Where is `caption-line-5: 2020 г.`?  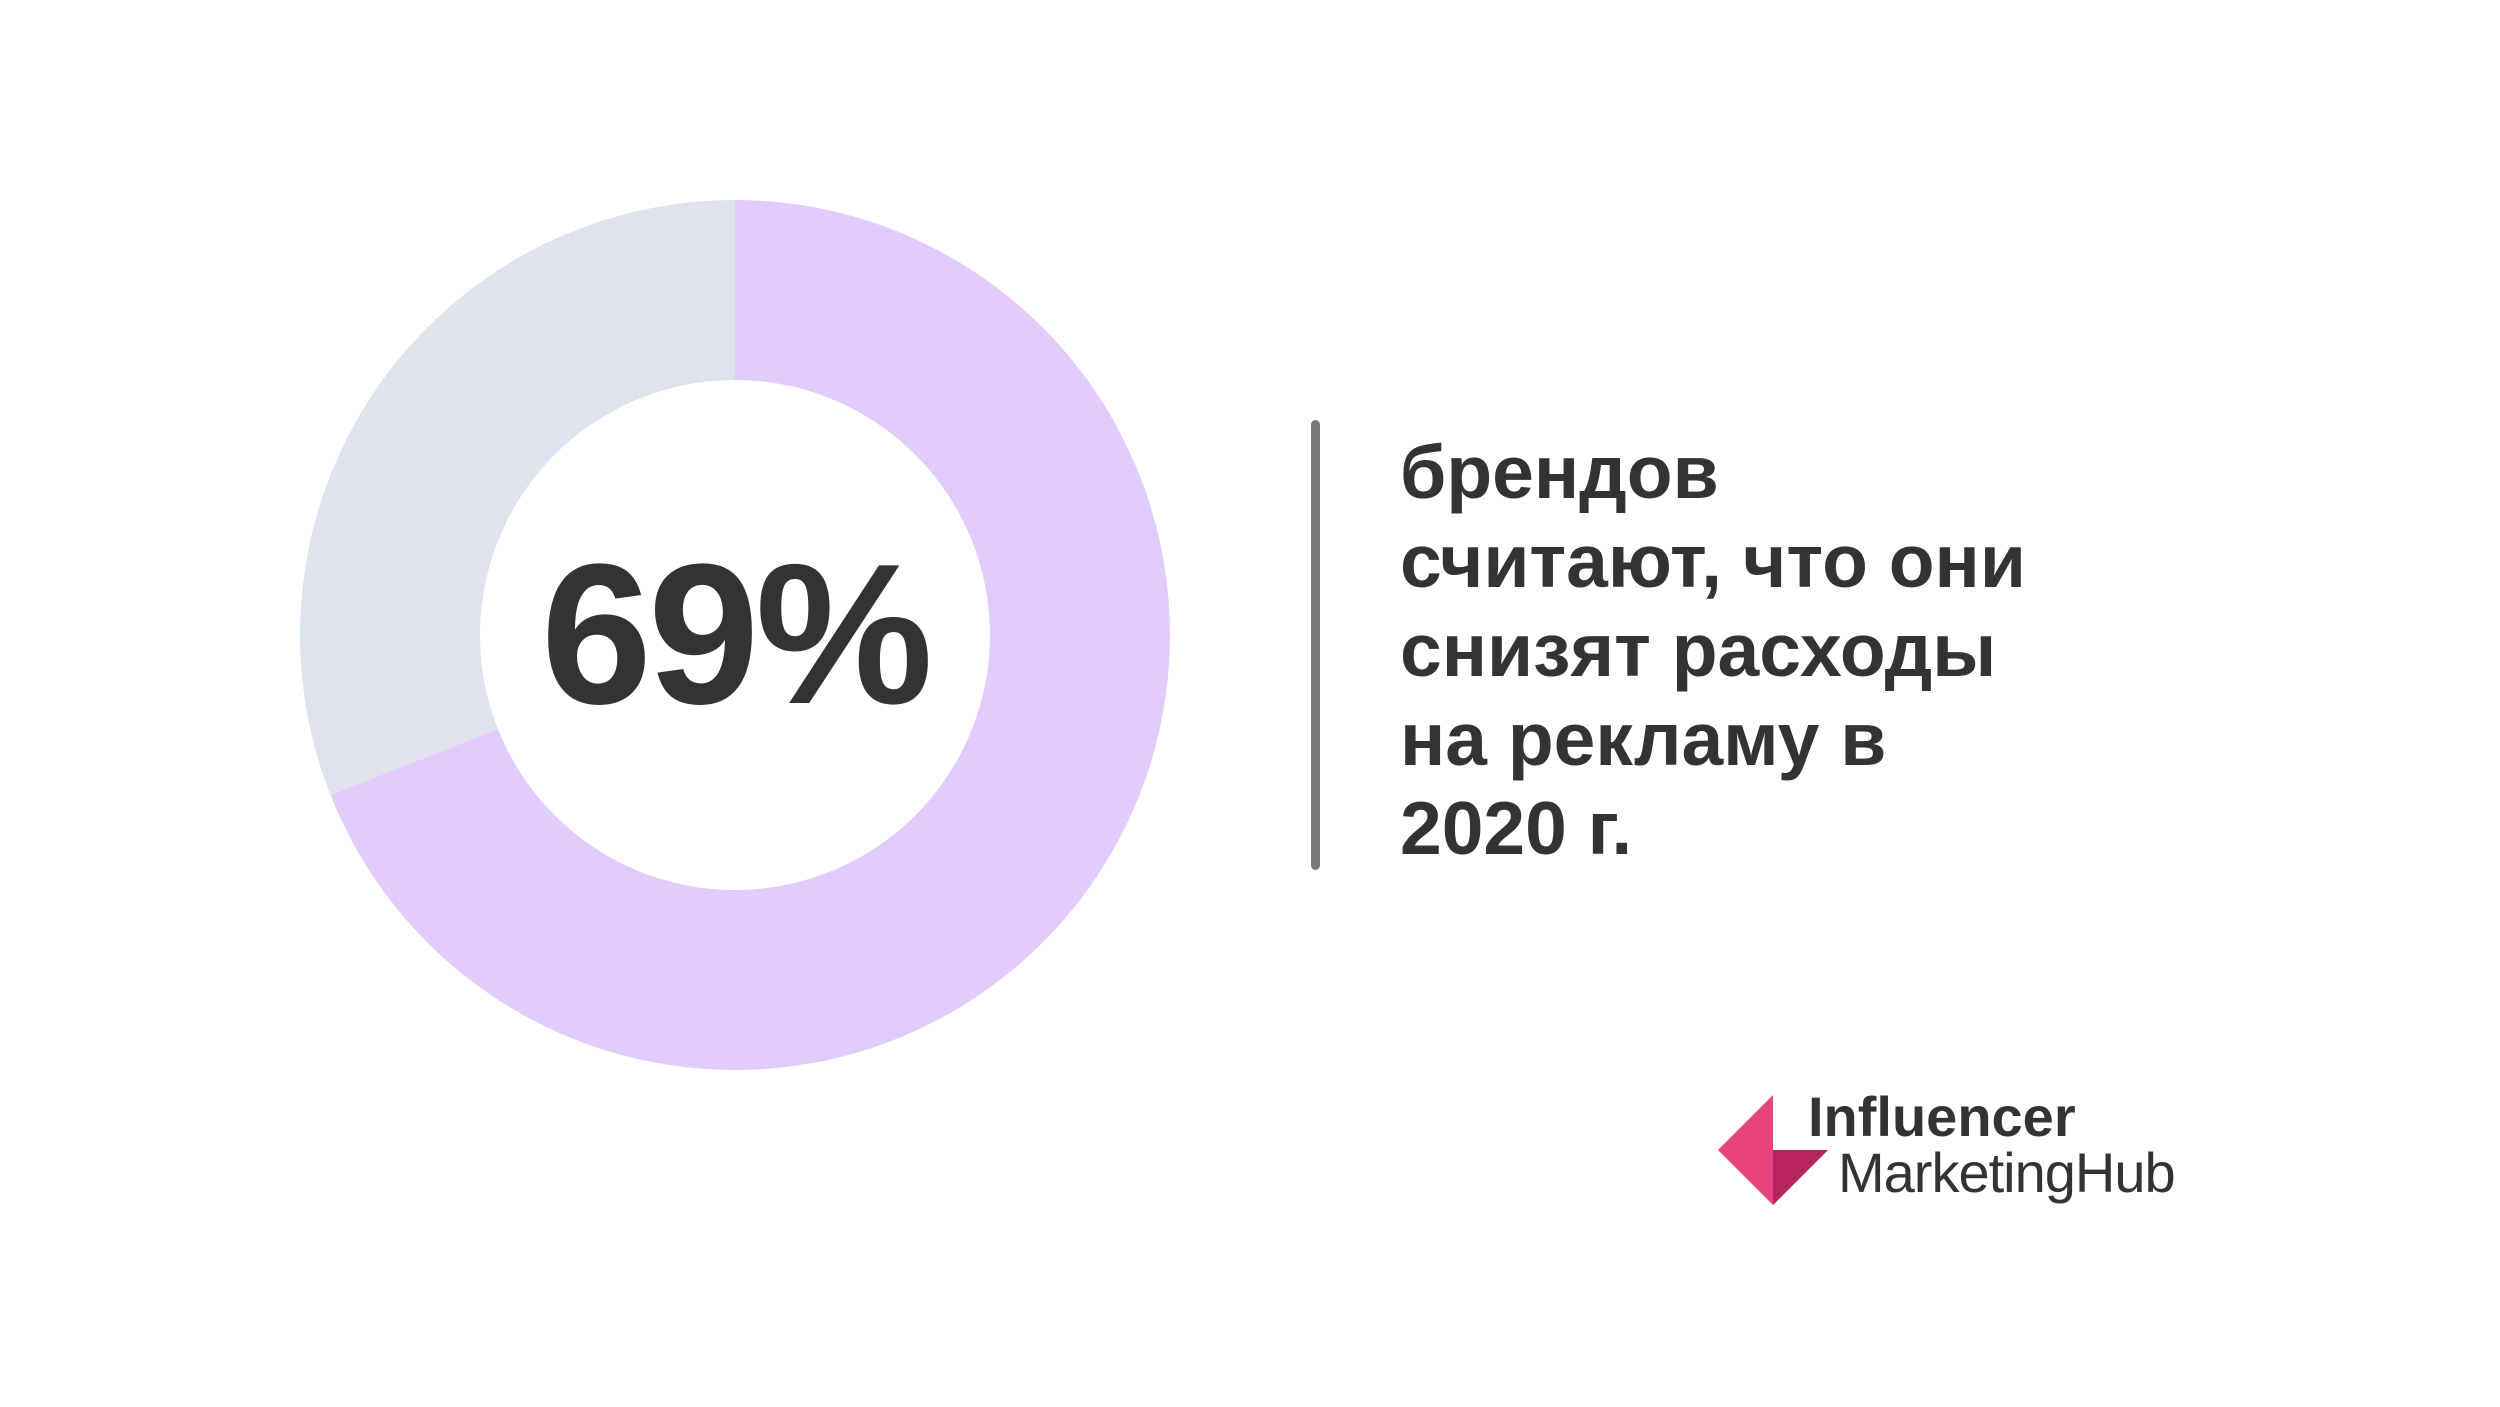 caption-line-5: 2020 г. is located at coordinates (1516, 828).